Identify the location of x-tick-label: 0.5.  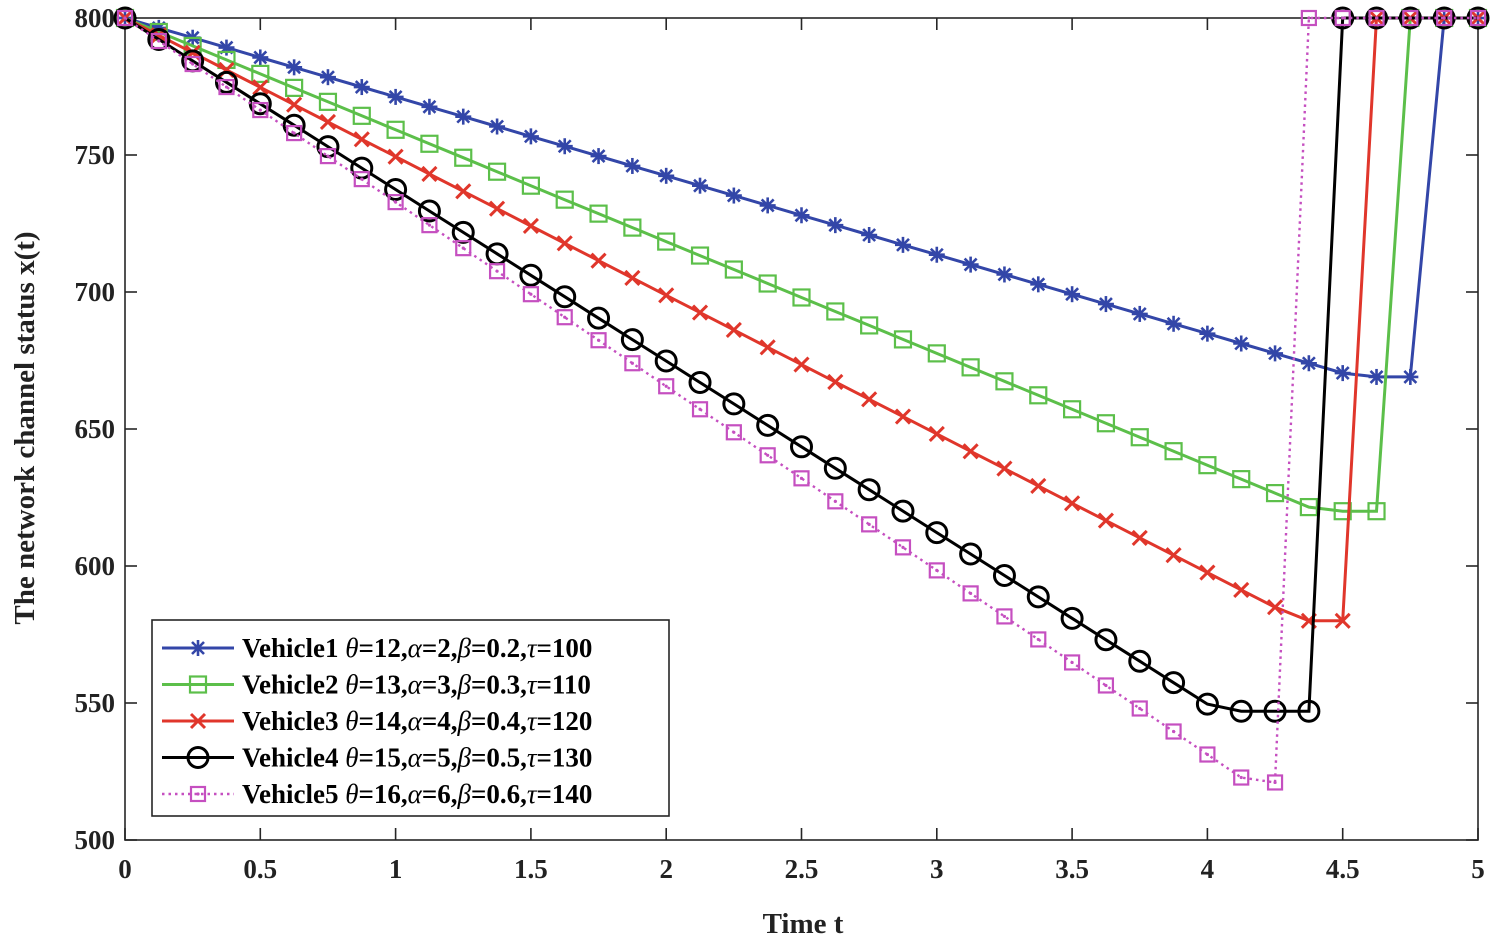
(260, 869).